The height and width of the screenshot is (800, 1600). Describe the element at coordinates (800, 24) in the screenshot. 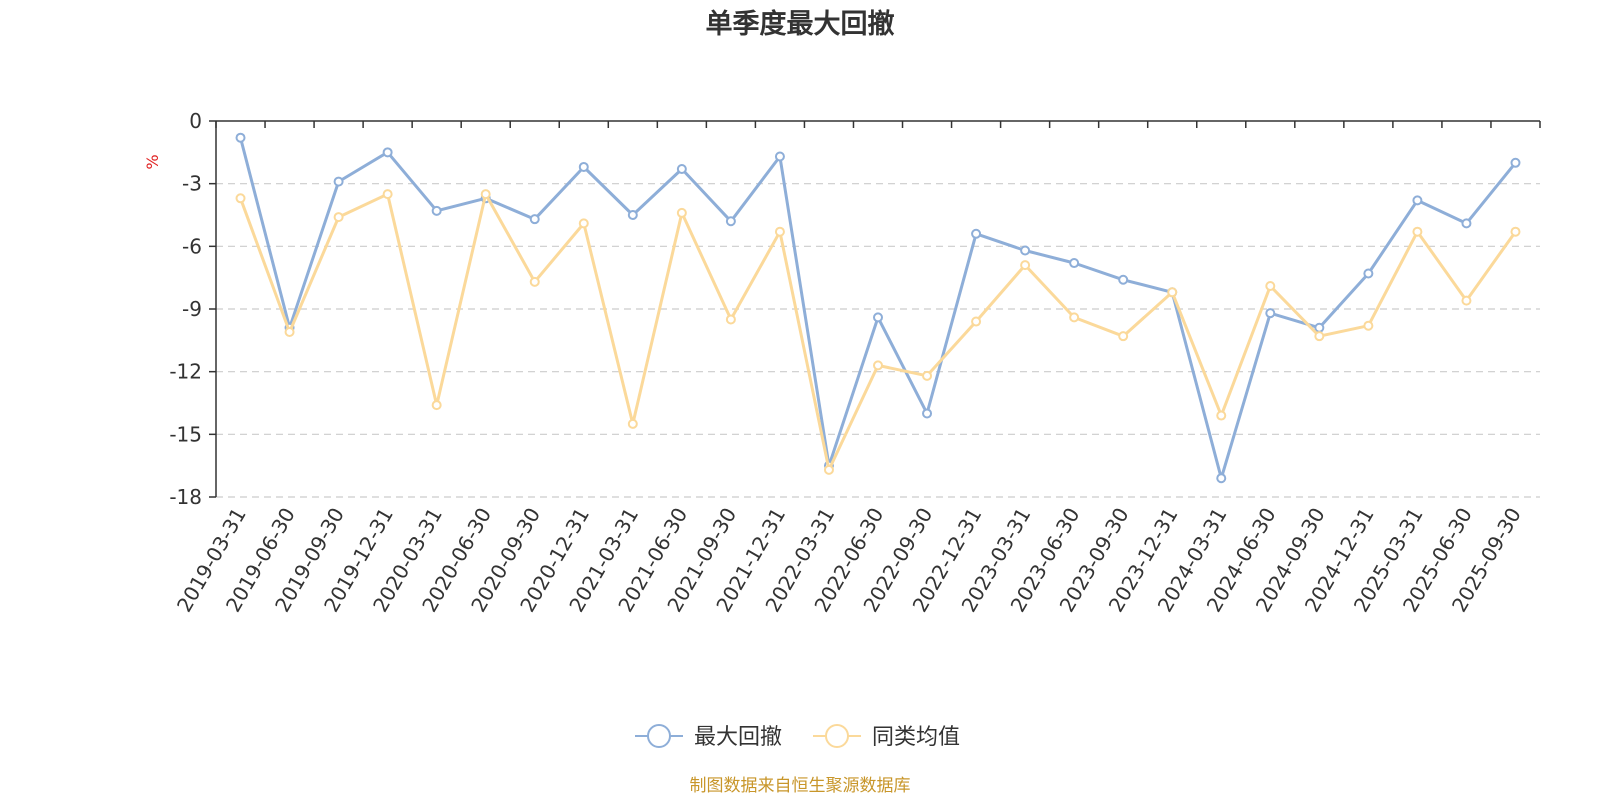

I see `chart-title: 单季度最大回撤` at that location.